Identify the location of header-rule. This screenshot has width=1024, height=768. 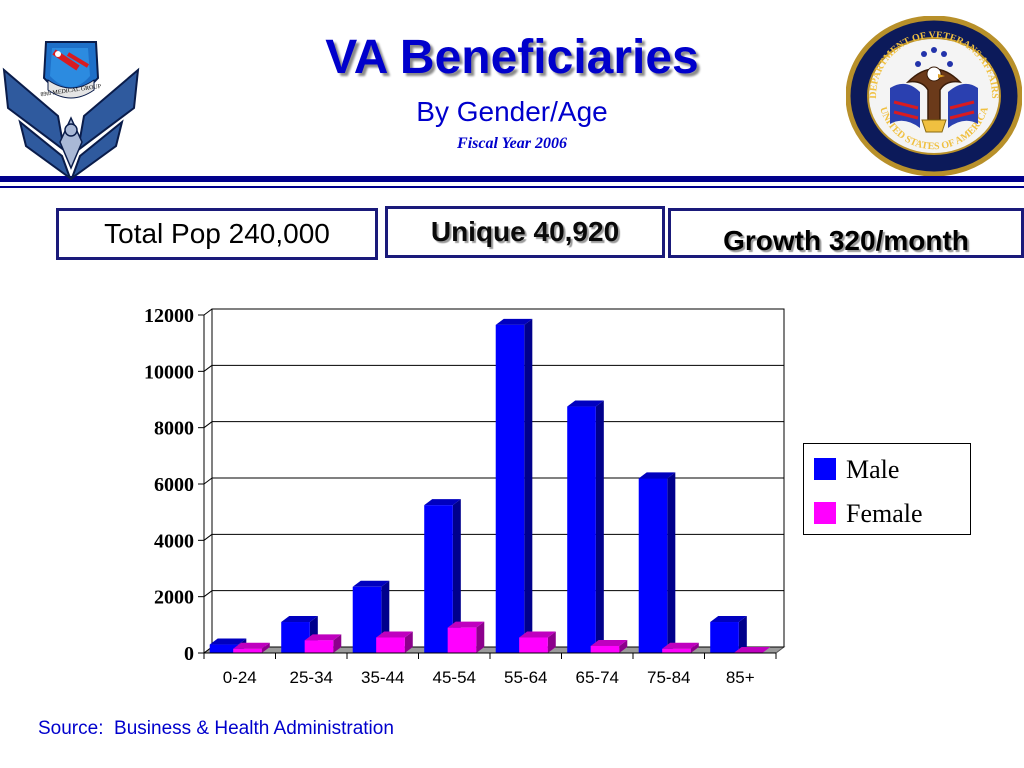
(512, 179).